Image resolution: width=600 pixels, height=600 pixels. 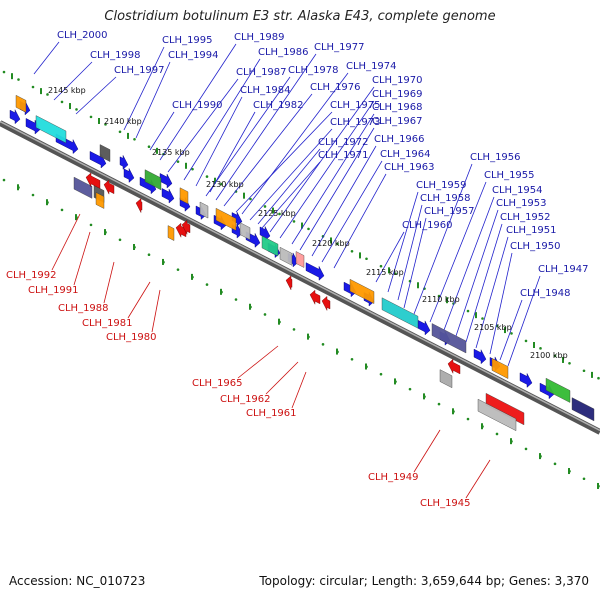 I want to click on forward-gene-label: CLH_1986, so click(x=283, y=52).